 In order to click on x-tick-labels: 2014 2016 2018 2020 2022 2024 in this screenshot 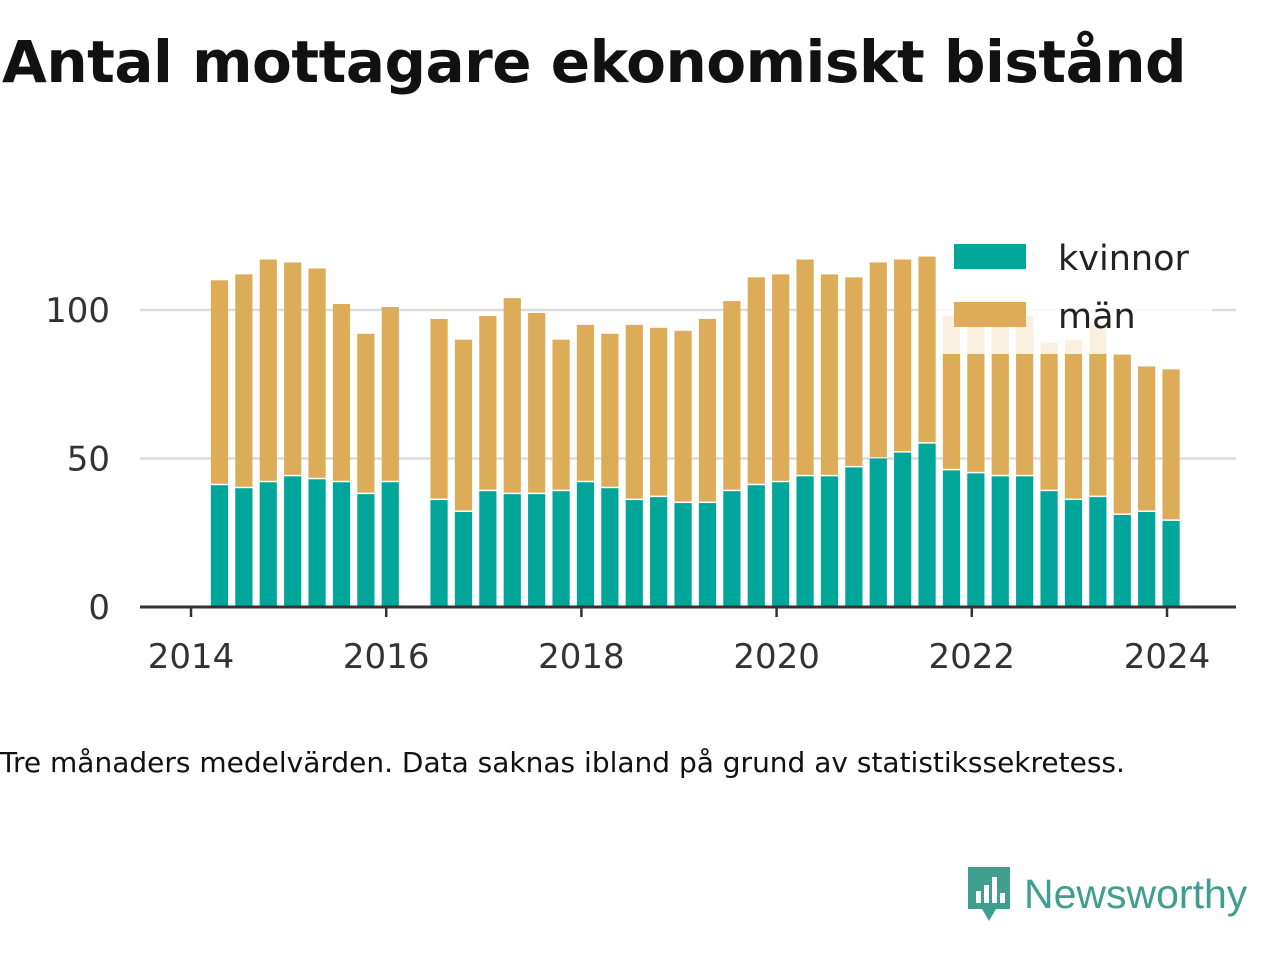, I will do `click(679, 642)`.